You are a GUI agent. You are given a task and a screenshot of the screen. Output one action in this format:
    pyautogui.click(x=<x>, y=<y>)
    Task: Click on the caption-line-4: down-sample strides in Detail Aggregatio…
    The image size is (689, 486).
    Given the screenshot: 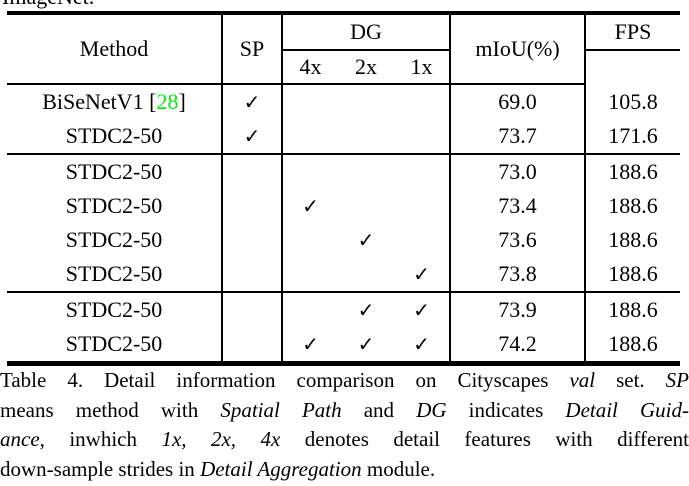 What is the action you would take?
    pyautogui.click(x=344, y=470)
    